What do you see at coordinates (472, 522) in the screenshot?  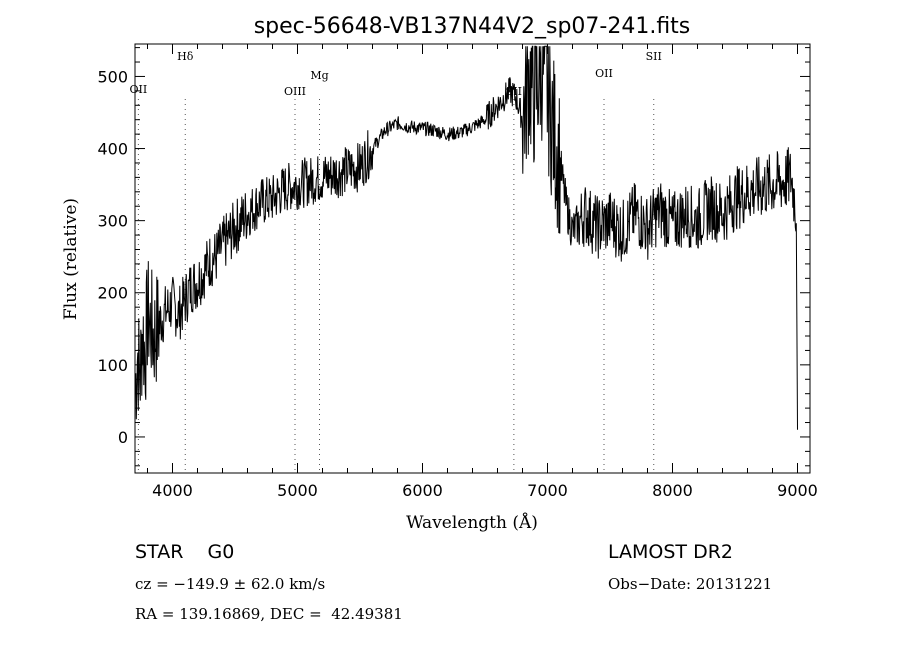 I see `x-axis-label: Wavelength (Å)` at bounding box center [472, 522].